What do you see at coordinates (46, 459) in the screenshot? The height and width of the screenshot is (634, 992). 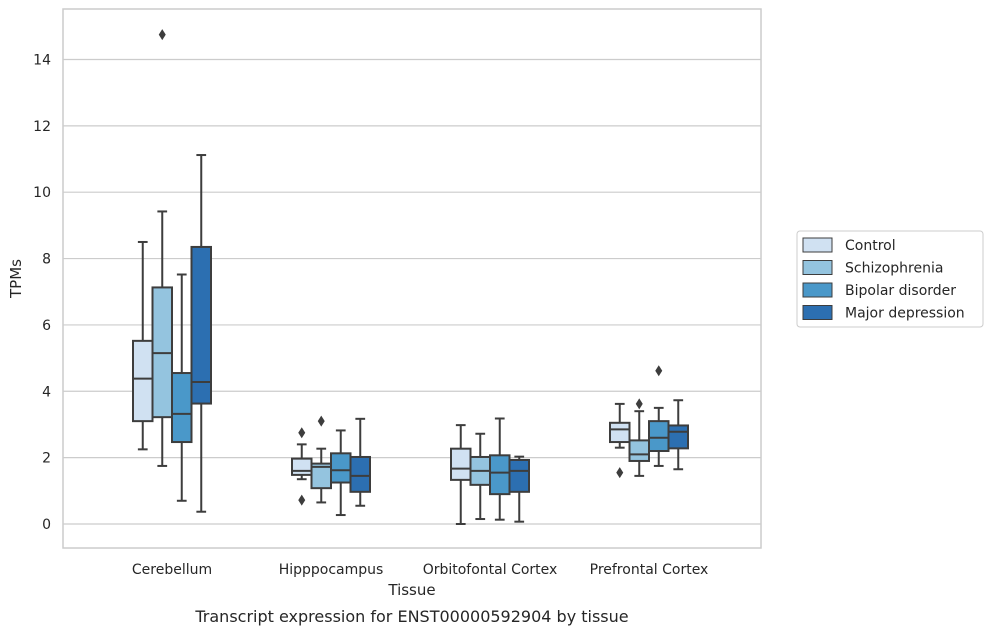 I see `y-tick-label-2: 2` at bounding box center [46, 459].